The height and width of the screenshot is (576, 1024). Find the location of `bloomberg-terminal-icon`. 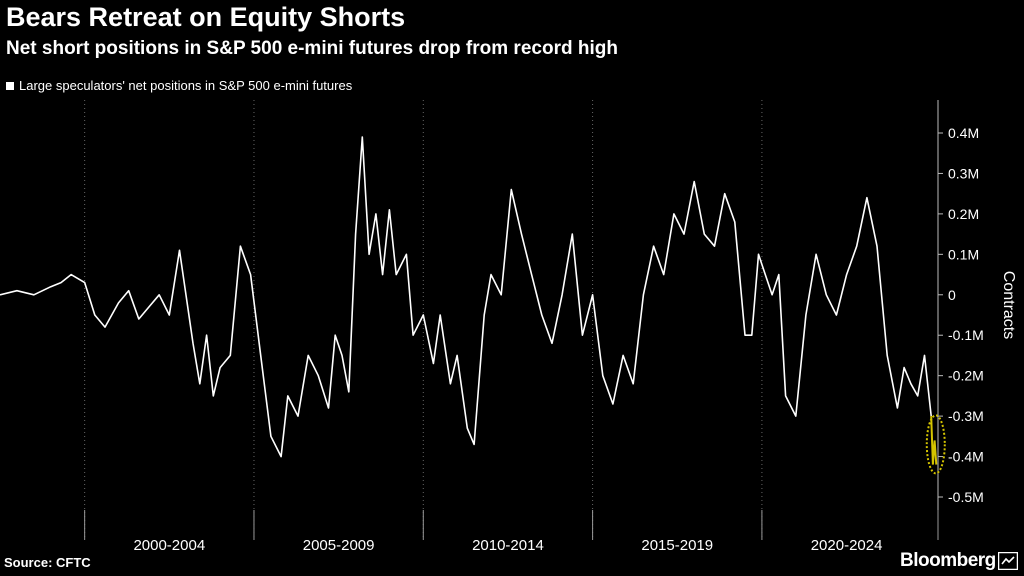

bloomberg-terminal-icon is located at coordinates (1008, 561).